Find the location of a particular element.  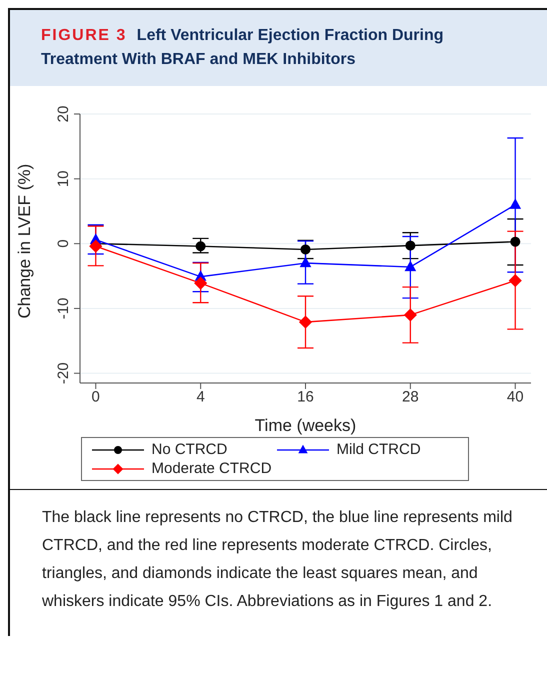

text: The black line represents no CTRCD, the blue line represents mild CTRCD, and the red line represents moderate CTRCD. Circles, triangles, and diamonds indicate the least squares mean, and whiskers indicate 95% CIs. Abbreviations as in Figures 1 and 2. is located at coordinates (278, 560).